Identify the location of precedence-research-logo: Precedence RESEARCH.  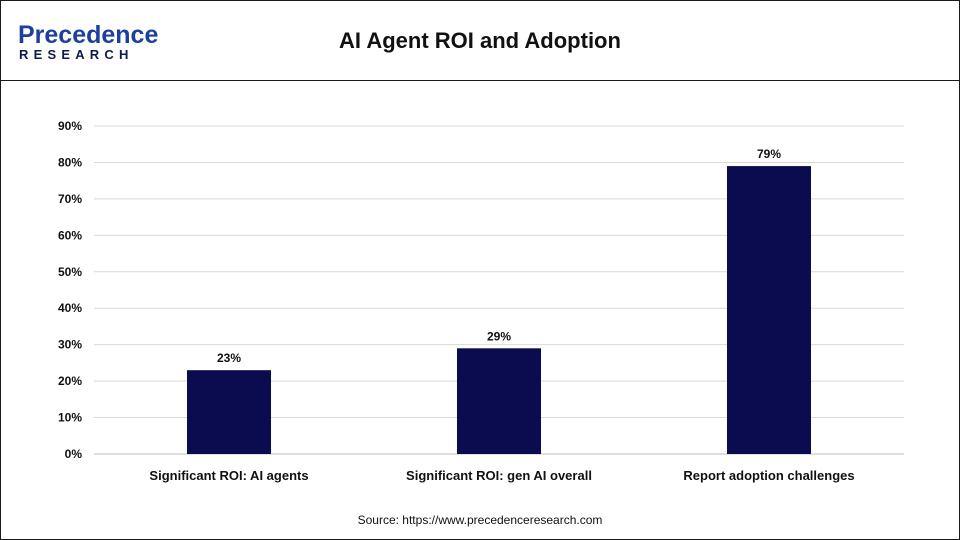
(88, 41).